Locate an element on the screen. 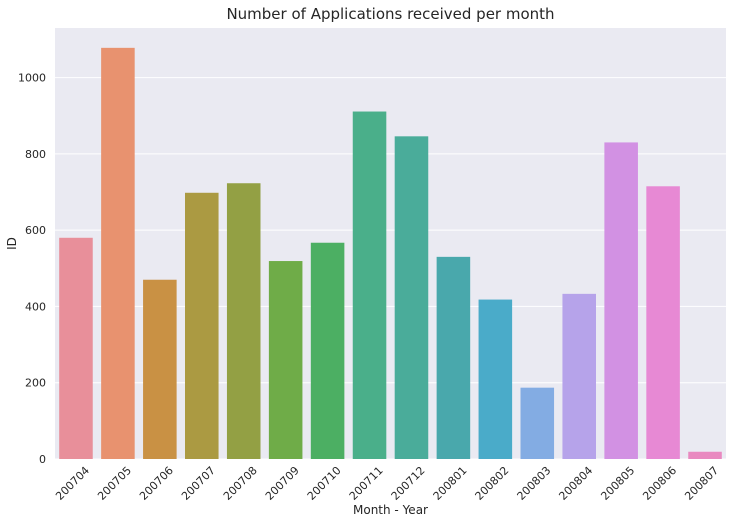  y-tick-label: 1000 is located at coordinates (32, 78).